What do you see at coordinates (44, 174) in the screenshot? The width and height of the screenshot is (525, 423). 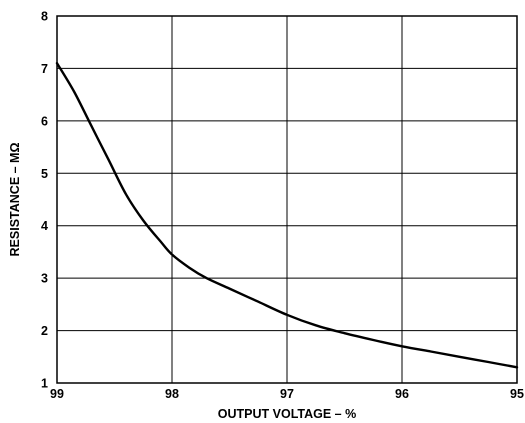 I see `y-tick-label: 5` at bounding box center [44, 174].